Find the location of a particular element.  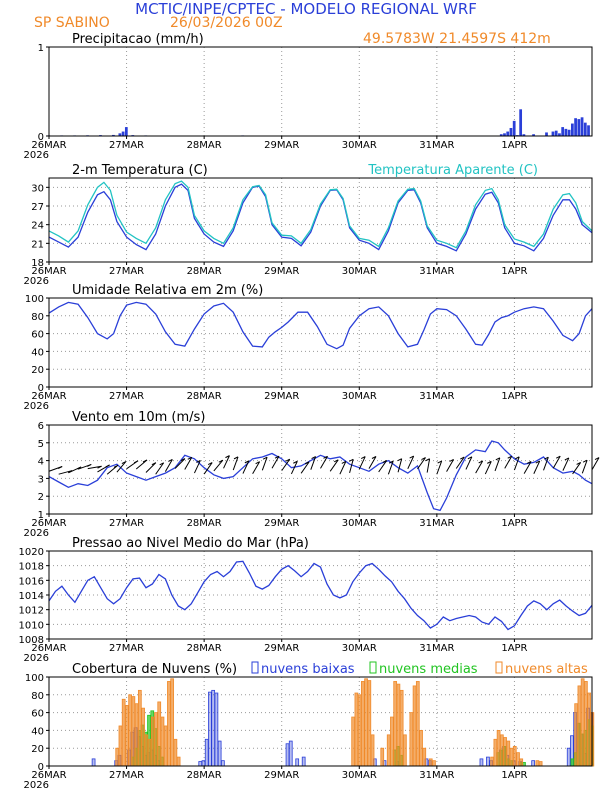

x-tick-label: 29MAR is located at coordinates (281, 775).